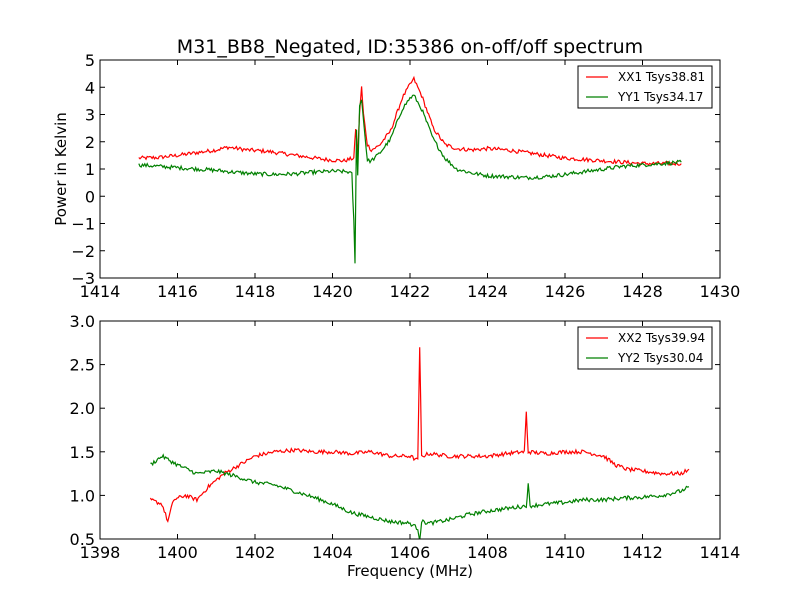 The image size is (800, 600). Describe the element at coordinates (177, 291) in the screenshot. I see `x-tick-label: 1416` at that location.